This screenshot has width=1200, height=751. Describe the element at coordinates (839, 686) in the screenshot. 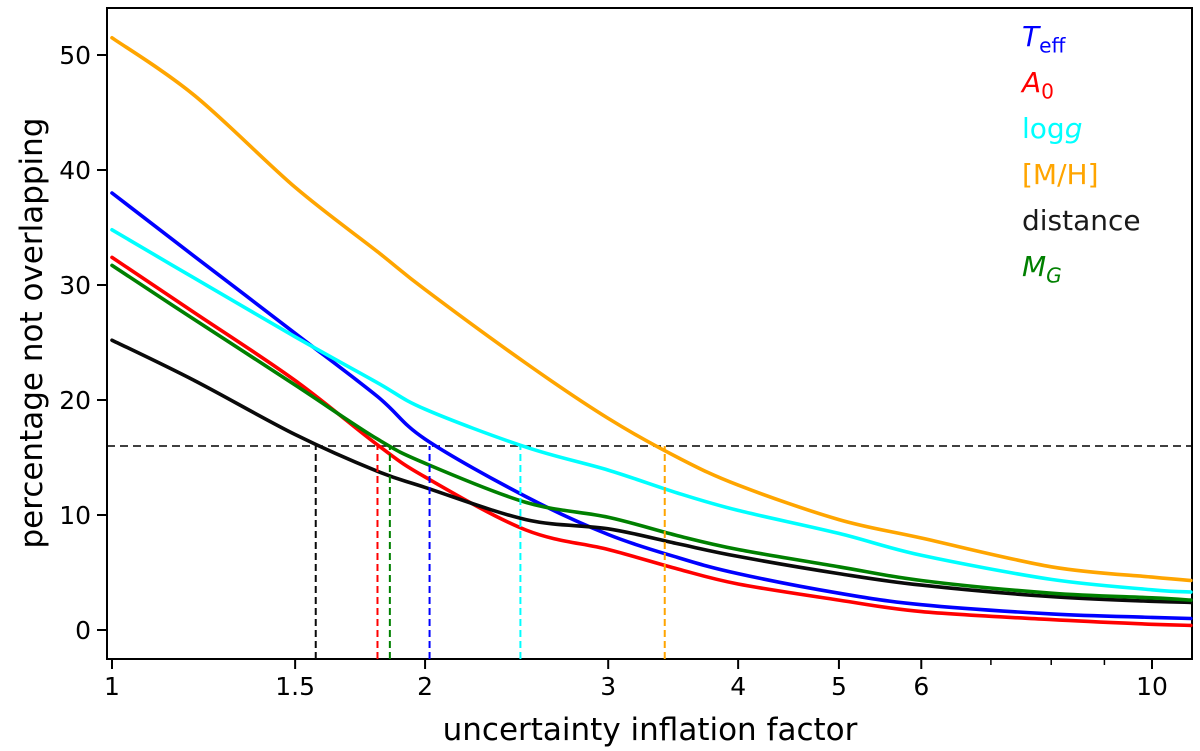

I see `x-tick-label: 5` at that location.